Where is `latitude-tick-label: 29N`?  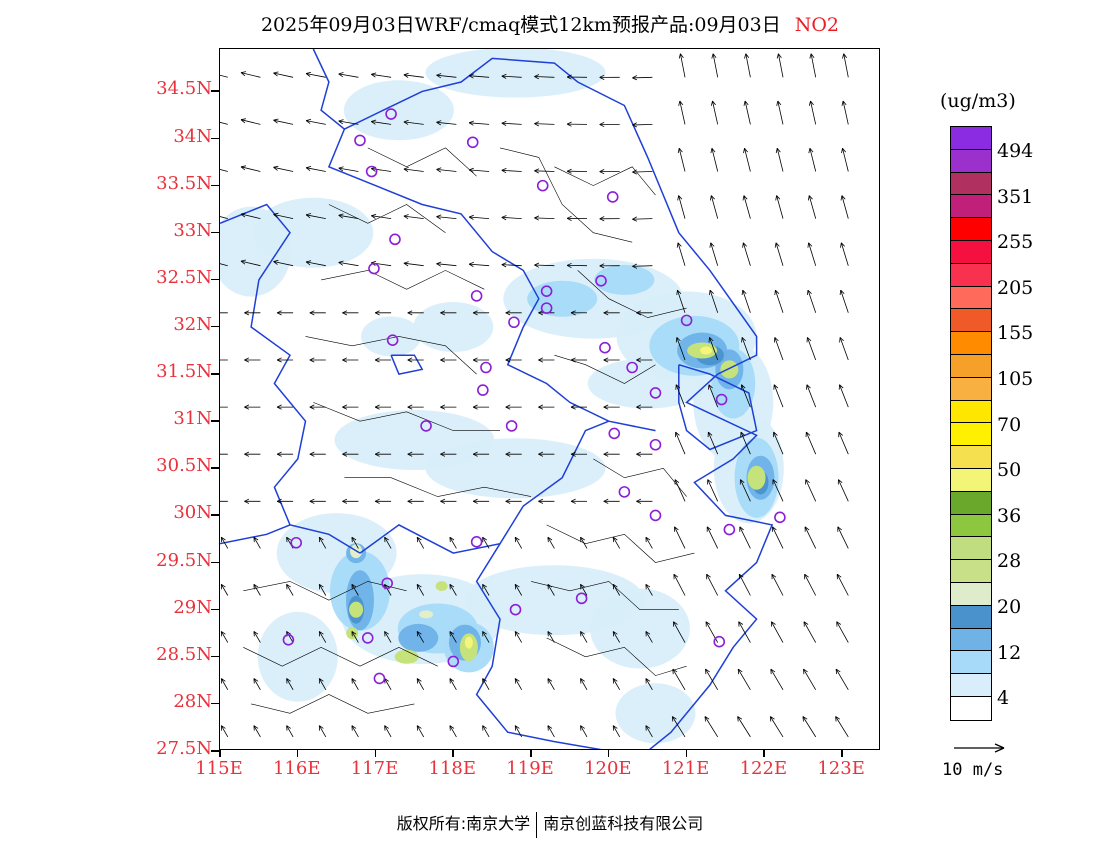
latitude-tick-label: 29N is located at coordinates (192, 607).